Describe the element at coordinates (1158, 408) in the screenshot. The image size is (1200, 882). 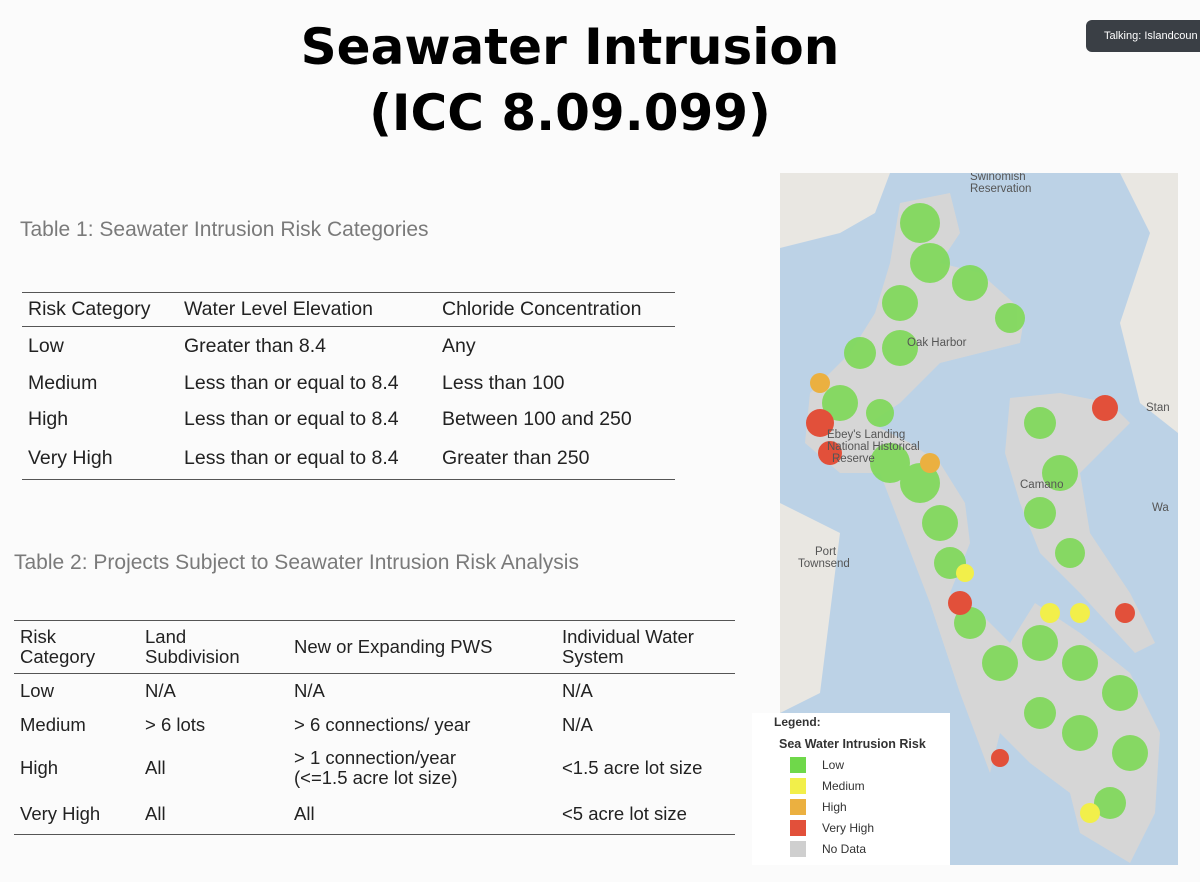
I see `map-label: Stan` at that location.